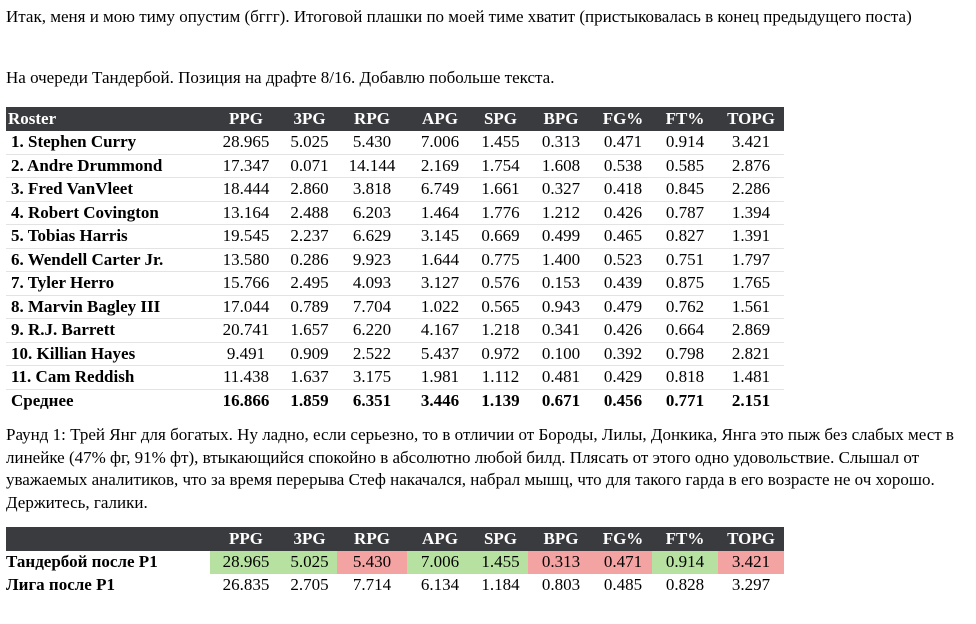  What do you see at coordinates (623, 236) in the screenshot?
I see `stat-cell: 0.465` at bounding box center [623, 236].